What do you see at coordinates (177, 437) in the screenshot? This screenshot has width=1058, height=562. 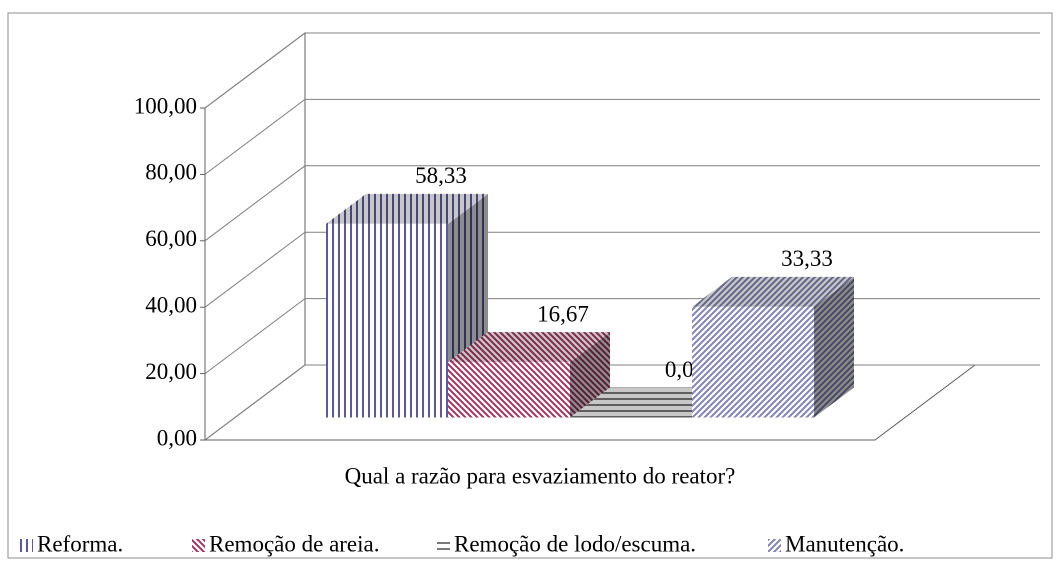 I see `y-tick-label: 0,00` at bounding box center [177, 437].